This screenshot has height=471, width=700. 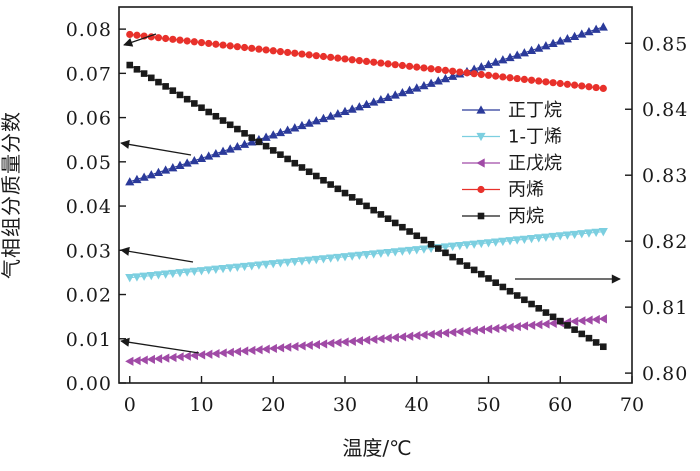 I want to click on y-left-tick-label: 0.08, so click(x=89, y=30).